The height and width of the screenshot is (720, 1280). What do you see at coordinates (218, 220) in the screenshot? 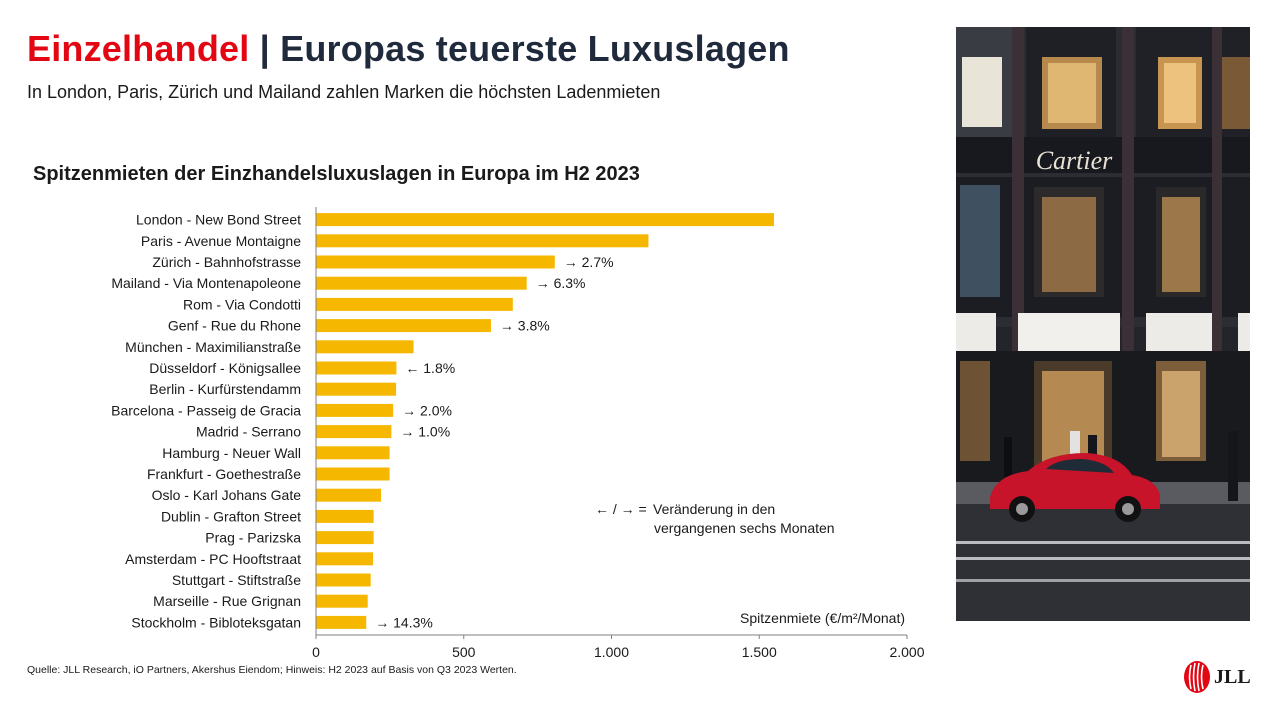
I see `category-label: London - New Bond Street` at bounding box center [218, 220].